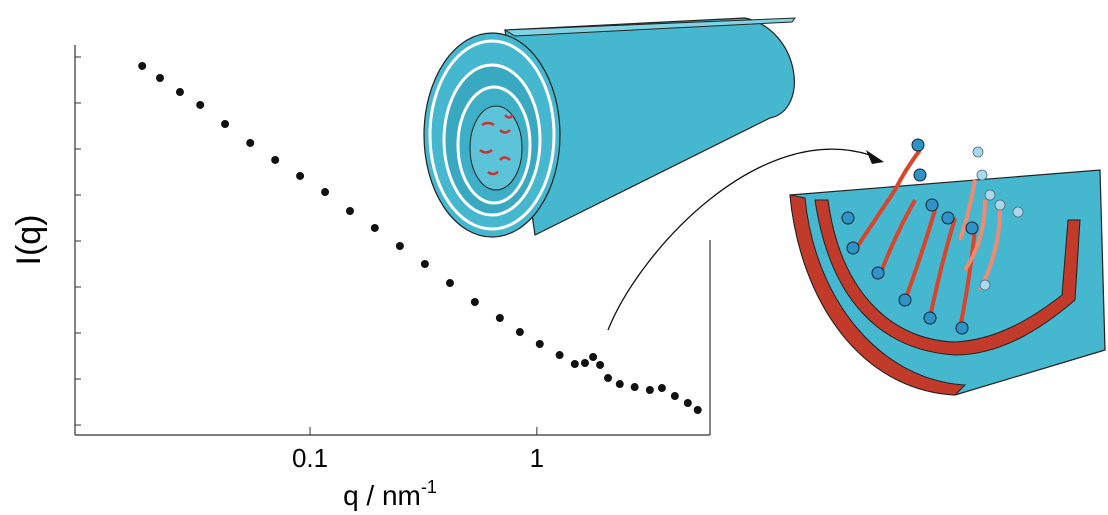 The height and width of the screenshot is (515, 1108). What do you see at coordinates (739, 239) in the screenshot?
I see `arrow` at bounding box center [739, 239].